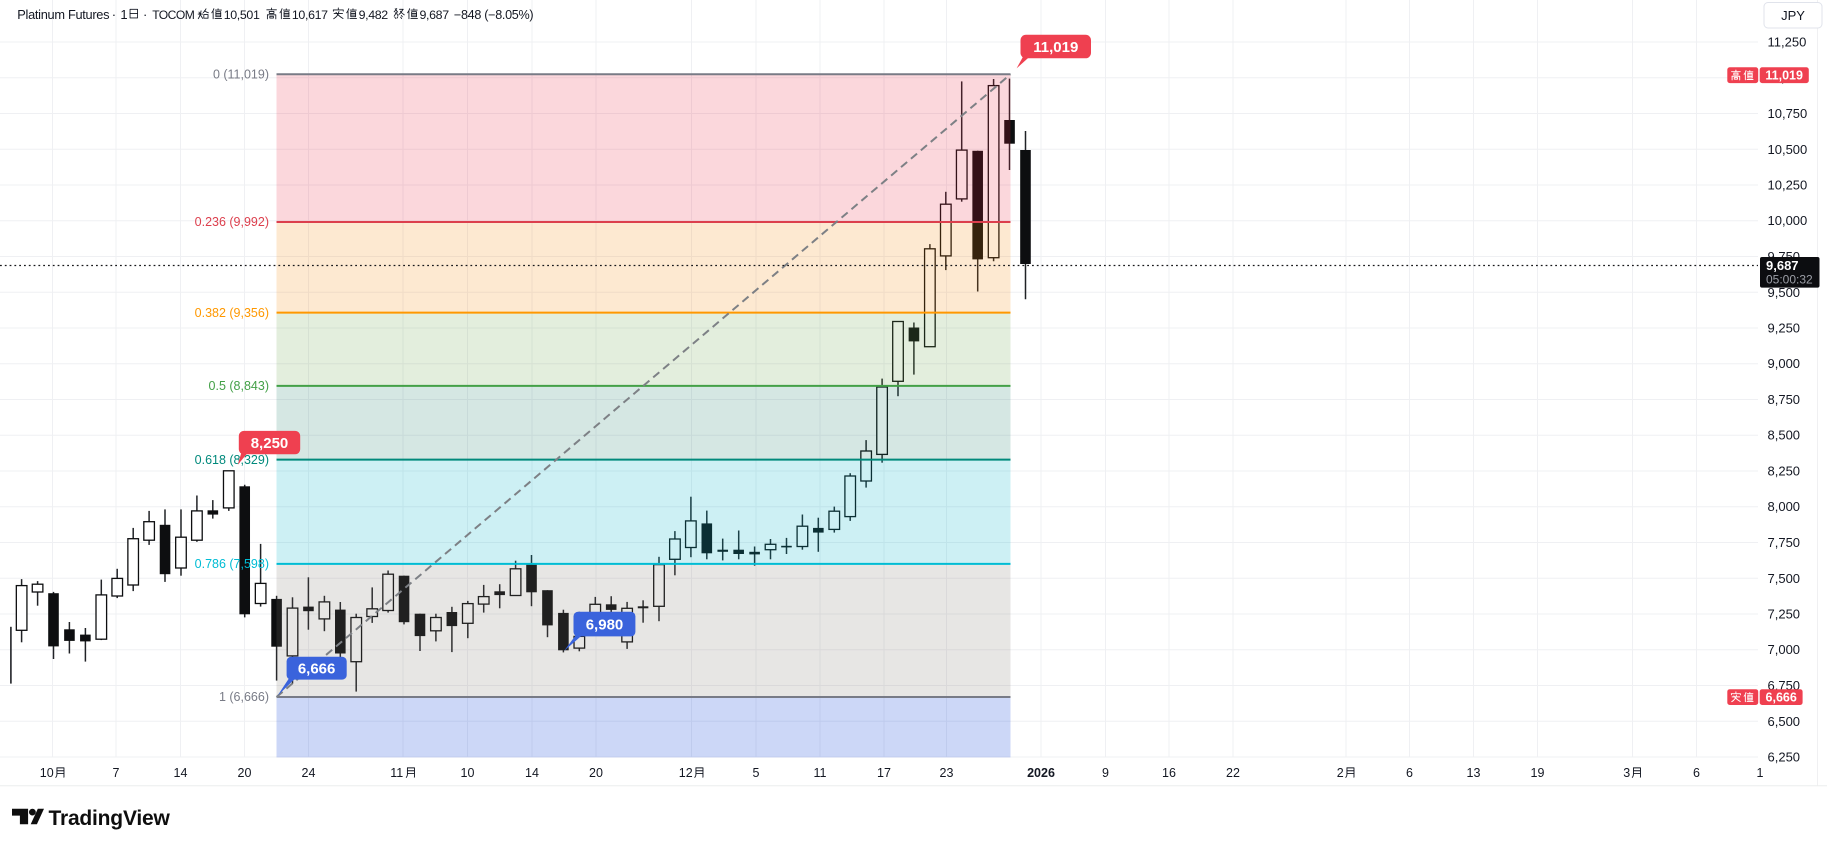 This screenshot has width=1827, height=848. What do you see at coordinates (1788, 113) in the screenshot?
I see `svg-text: 10,750` at bounding box center [1788, 113].